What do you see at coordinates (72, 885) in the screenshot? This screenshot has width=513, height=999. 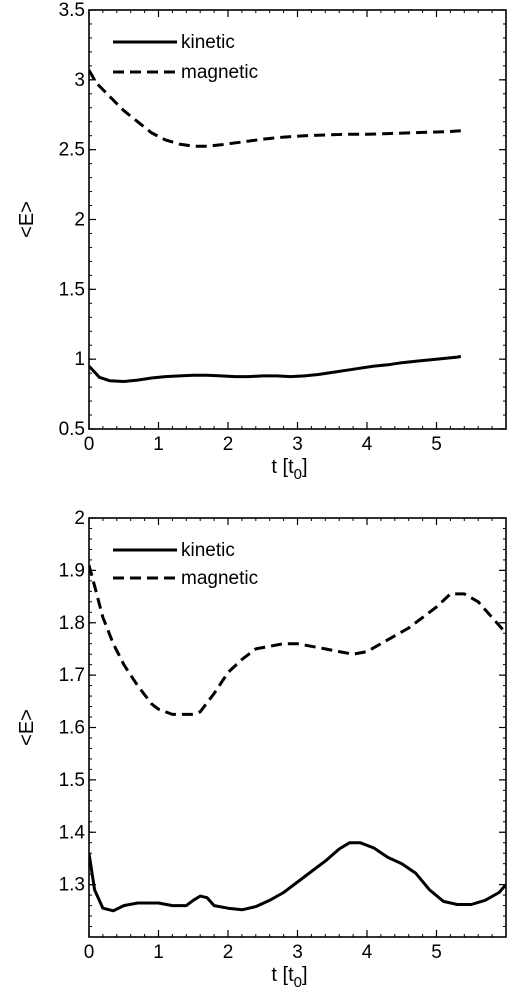 I see `y-tick-label: 1.3` at bounding box center [72, 885].